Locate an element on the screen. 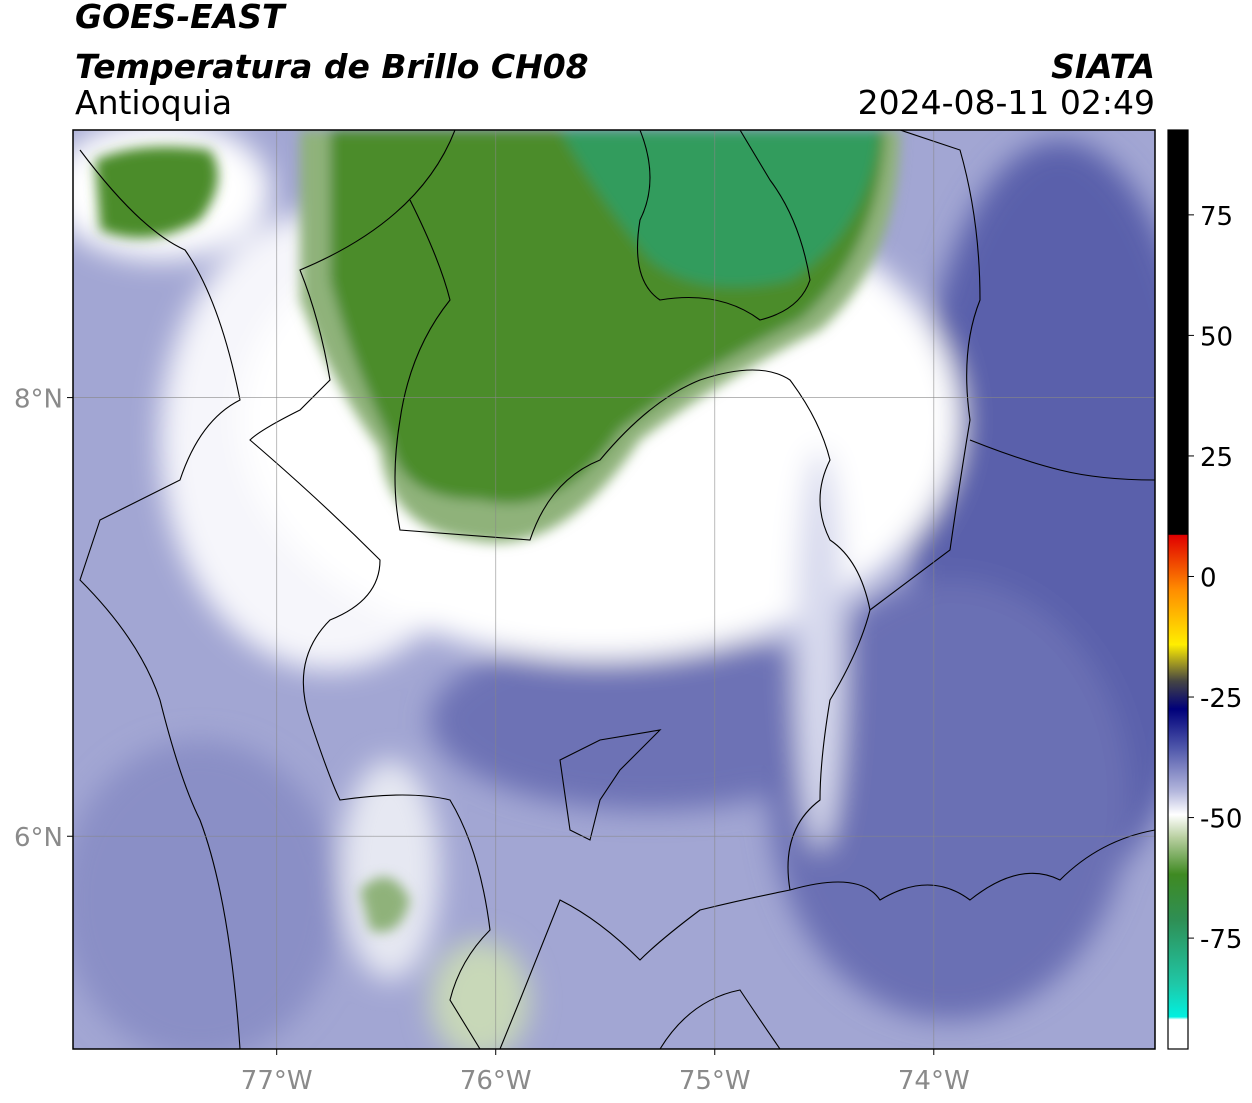 The width and height of the screenshot is (1252, 1103). x-tick-label: 75°W is located at coordinates (715, 1081).